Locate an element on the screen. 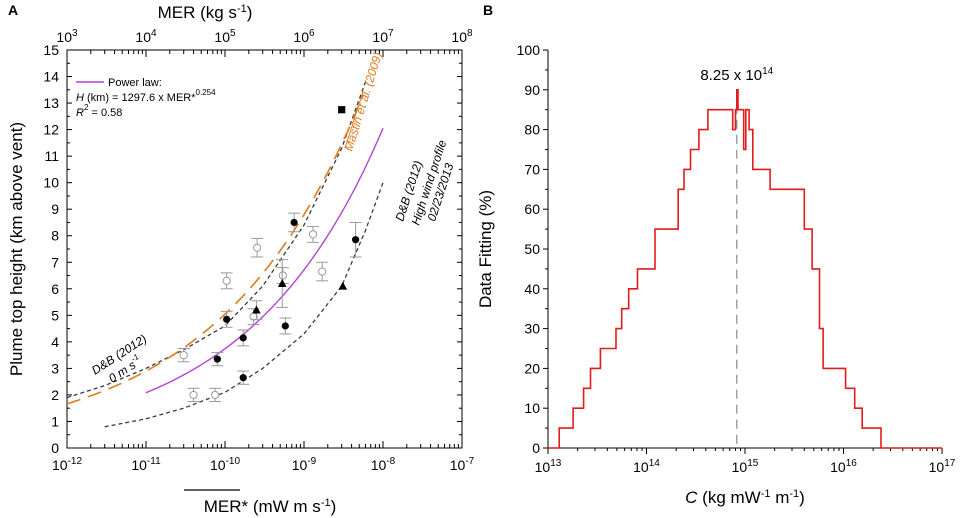 This screenshot has width=964, height=518. panel-a-legend-r2: R2 = 0.58 is located at coordinates (99, 111).